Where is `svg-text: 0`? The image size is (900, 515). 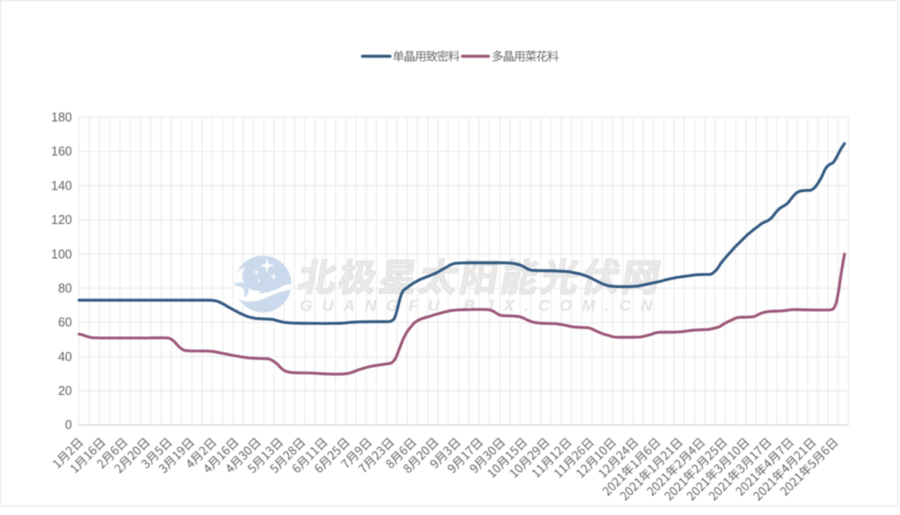 svg-text: 0 is located at coordinates (68, 425).